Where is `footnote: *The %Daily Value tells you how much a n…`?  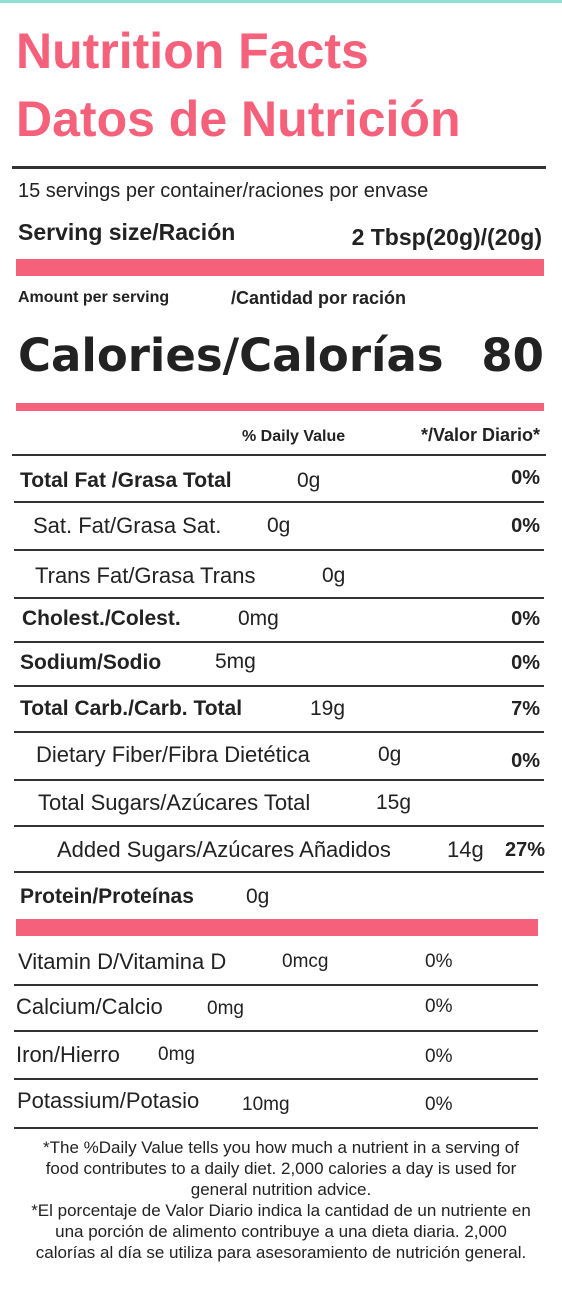 footnote: *The %Daily Value tells you how much a n… is located at coordinates (281, 1200).